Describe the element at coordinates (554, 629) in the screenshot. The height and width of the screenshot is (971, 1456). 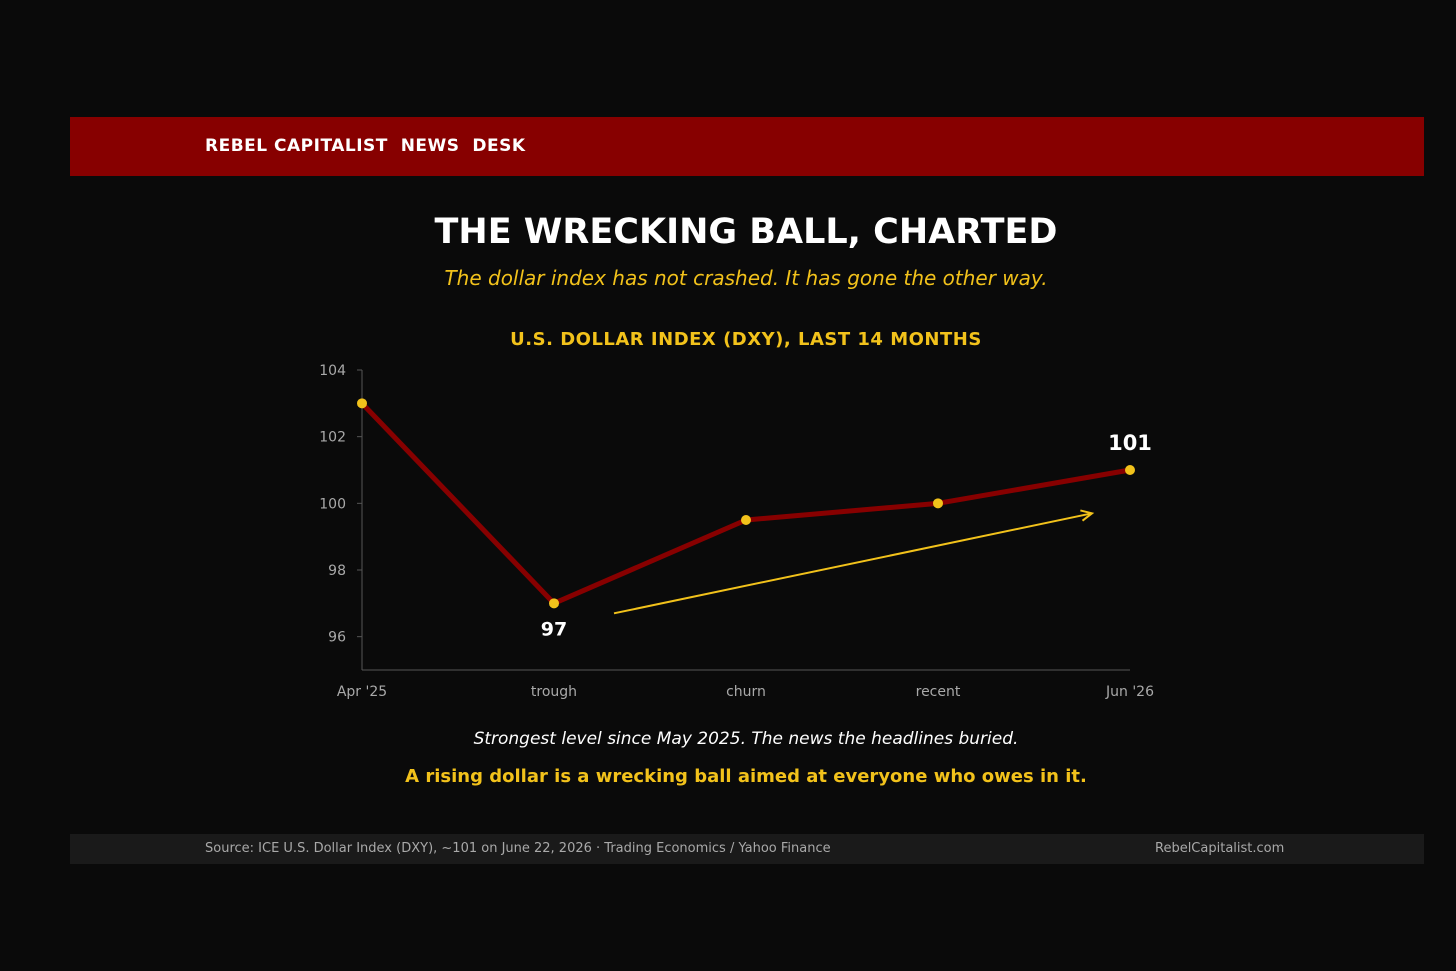
I see `data-label: 97` at that location.